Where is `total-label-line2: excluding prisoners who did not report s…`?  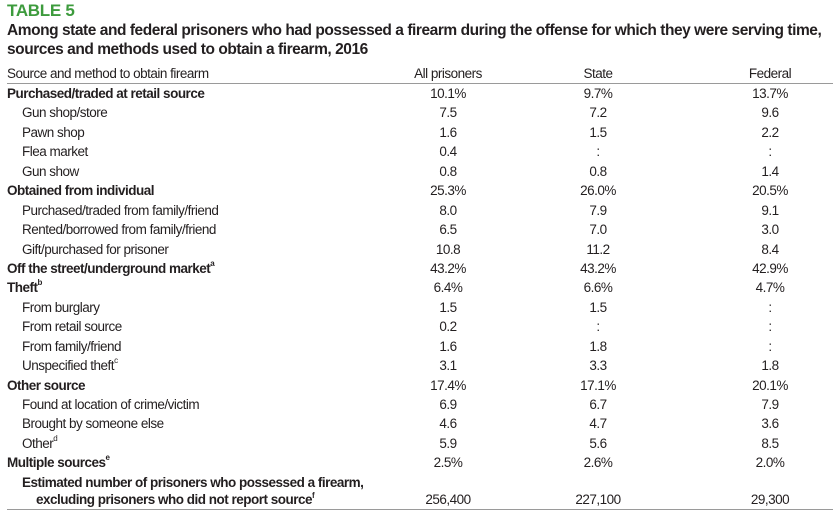
total-label-line2: excluding prisoners who did not report s… is located at coordinates (174, 499).